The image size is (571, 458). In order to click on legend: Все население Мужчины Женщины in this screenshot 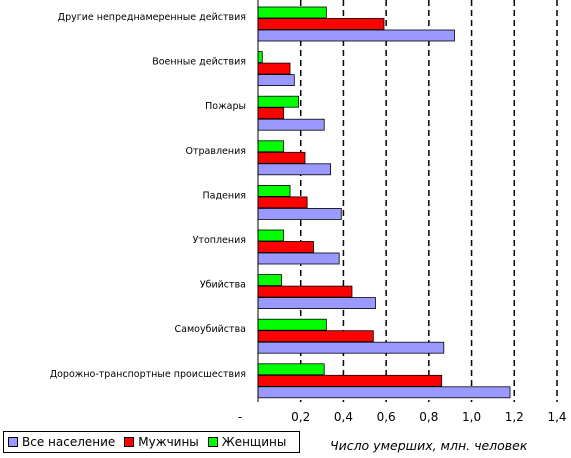, I will do `click(151, 442)`.